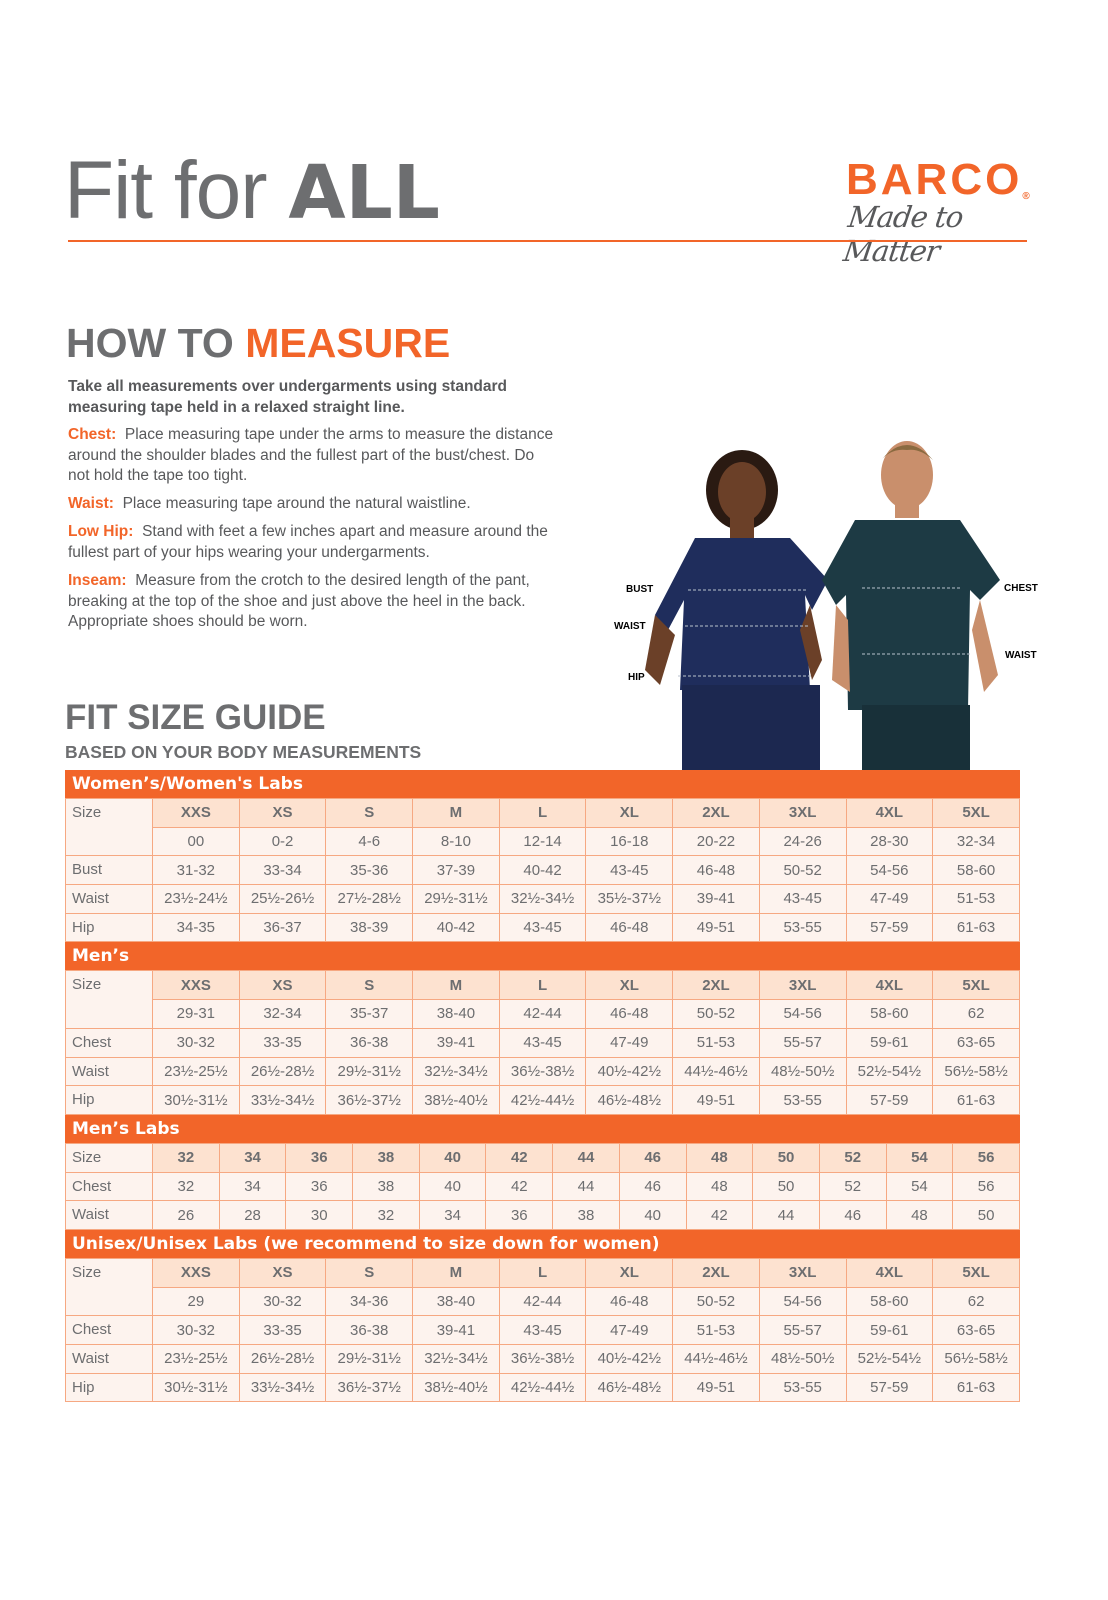  What do you see at coordinates (976, 1272) in the screenshot?
I see `size-header-cell: 5XL` at bounding box center [976, 1272].